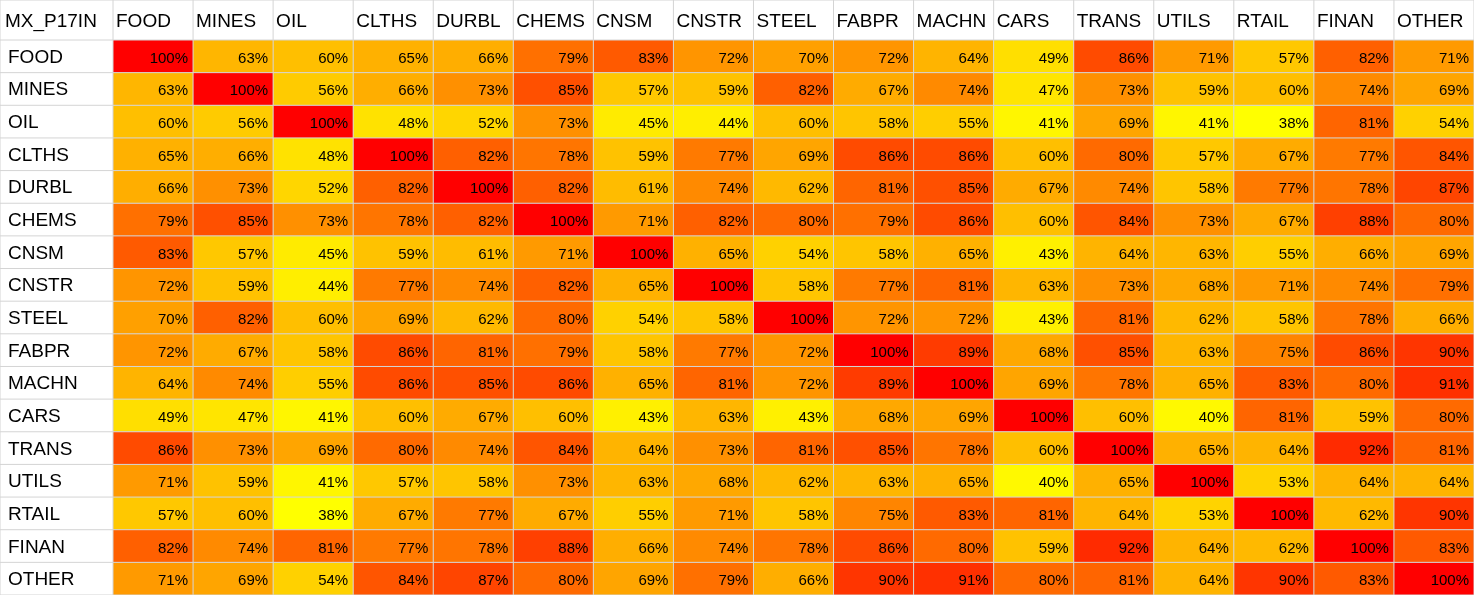 This screenshot has height=595, width=1474. What do you see at coordinates (333, 286) in the screenshot?
I see `data-label: 44%` at bounding box center [333, 286].